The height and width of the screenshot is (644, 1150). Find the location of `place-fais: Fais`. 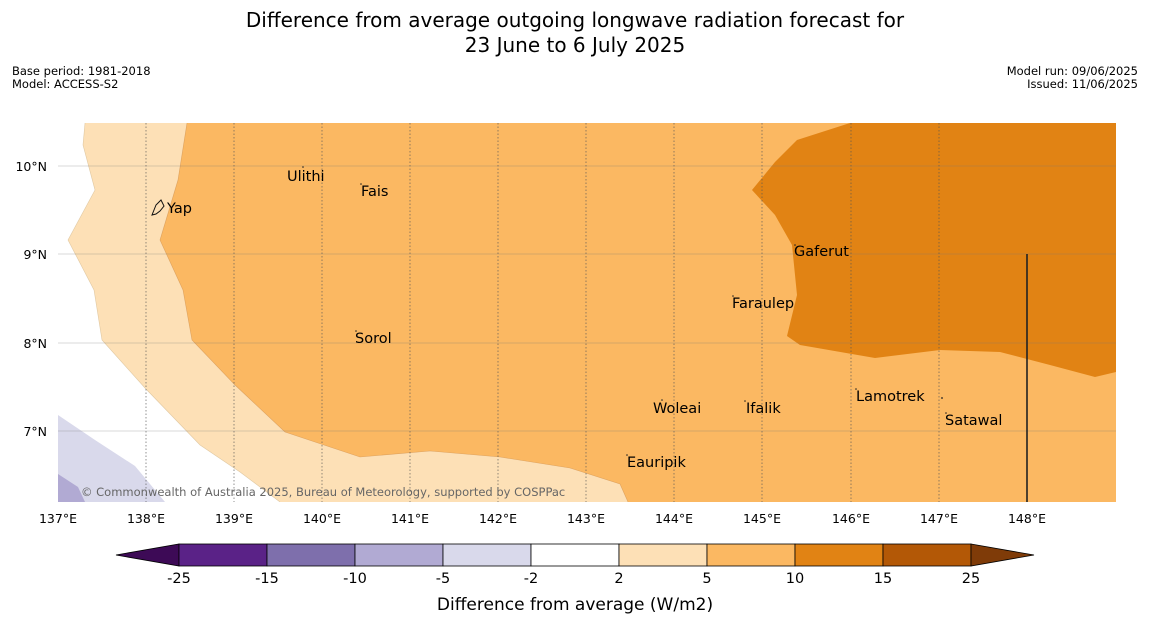

place-fais: Fais is located at coordinates (374, 192).